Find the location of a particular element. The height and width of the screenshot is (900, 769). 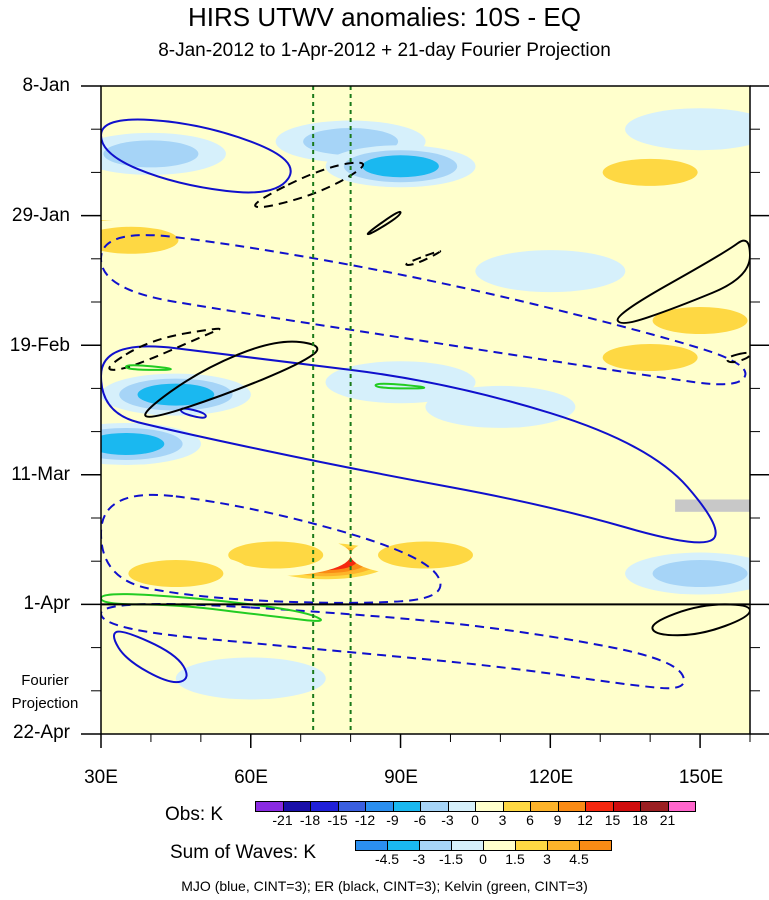

colorbar-label: -6 is located at coordinates (420, 820).